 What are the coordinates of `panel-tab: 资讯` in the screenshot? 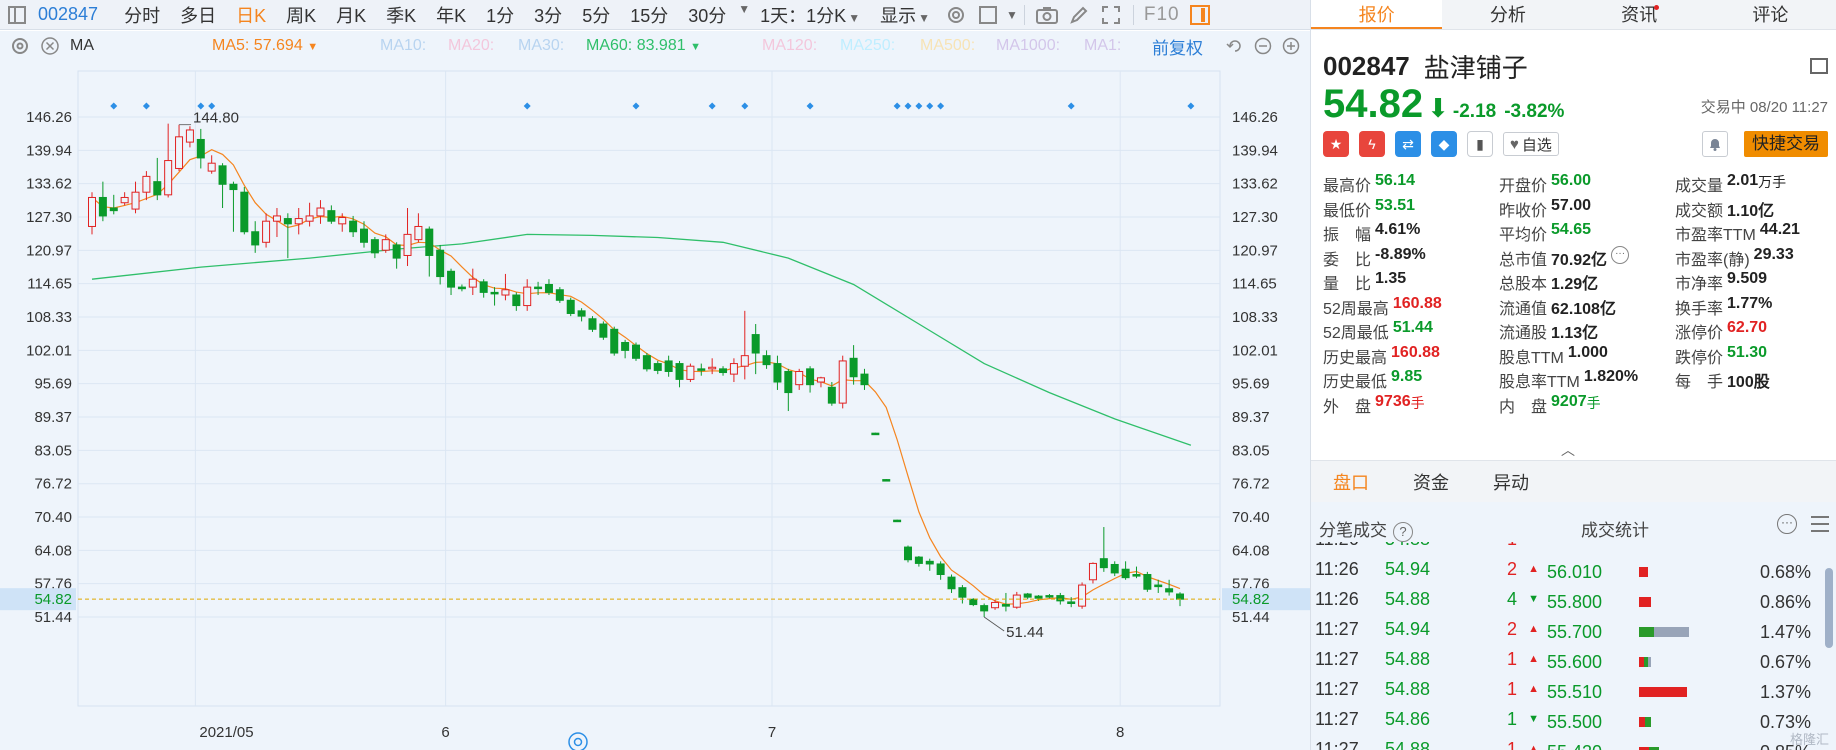 It's located at (1640, 15).